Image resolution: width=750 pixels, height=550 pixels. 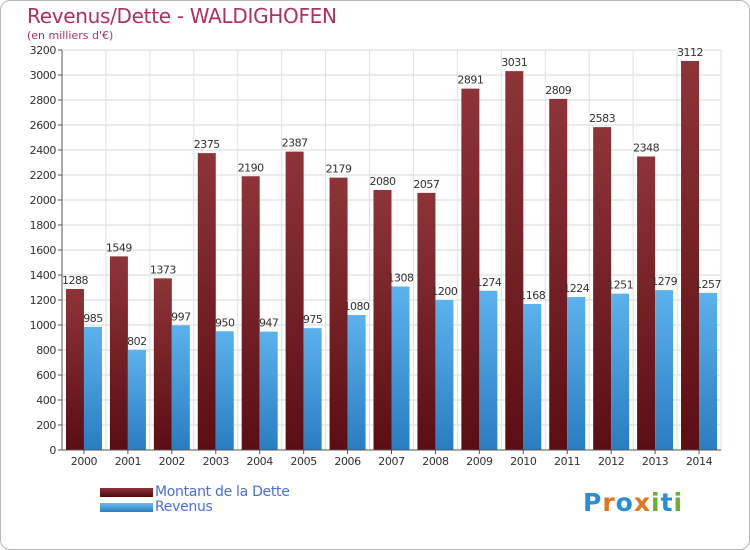 What do you see at coordinates (347, 461) in the screenshot?
I see `x-tick-label: 2006` at bounding box center [347, 461].